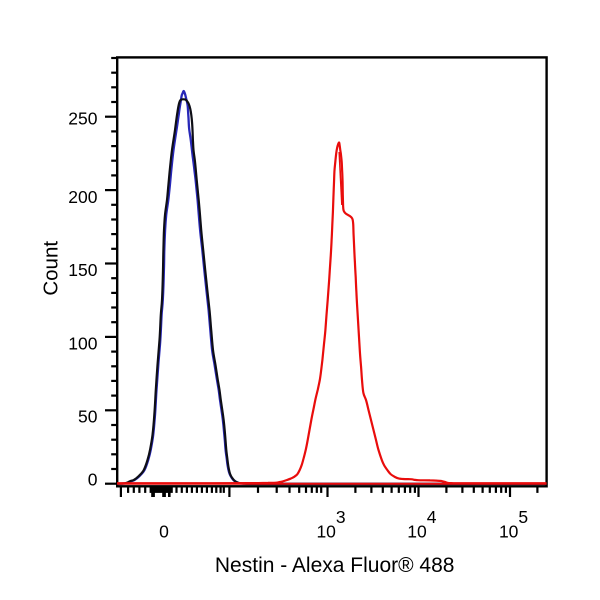  I want to click on svg-text: 3, so click(341, 517).